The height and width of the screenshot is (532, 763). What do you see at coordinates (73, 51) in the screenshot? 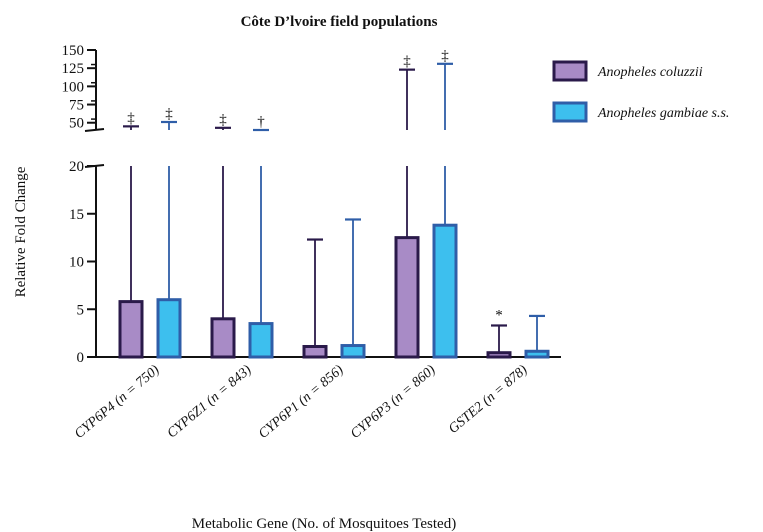
I see `y-tick-label: 150` at bounding box center [73, 51].